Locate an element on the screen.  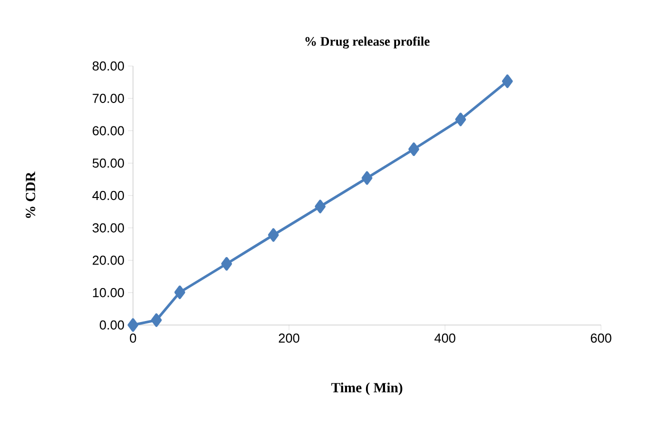
y-tick-label: 20.00 is located at coordinates (108, 260).